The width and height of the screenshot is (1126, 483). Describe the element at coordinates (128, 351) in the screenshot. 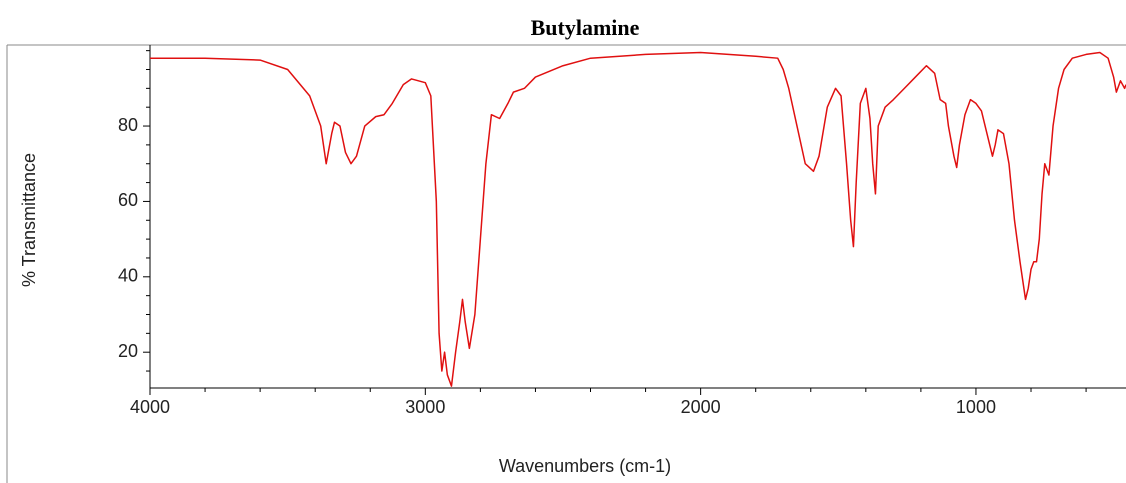

I see `y-tick-label: 20` at that location.